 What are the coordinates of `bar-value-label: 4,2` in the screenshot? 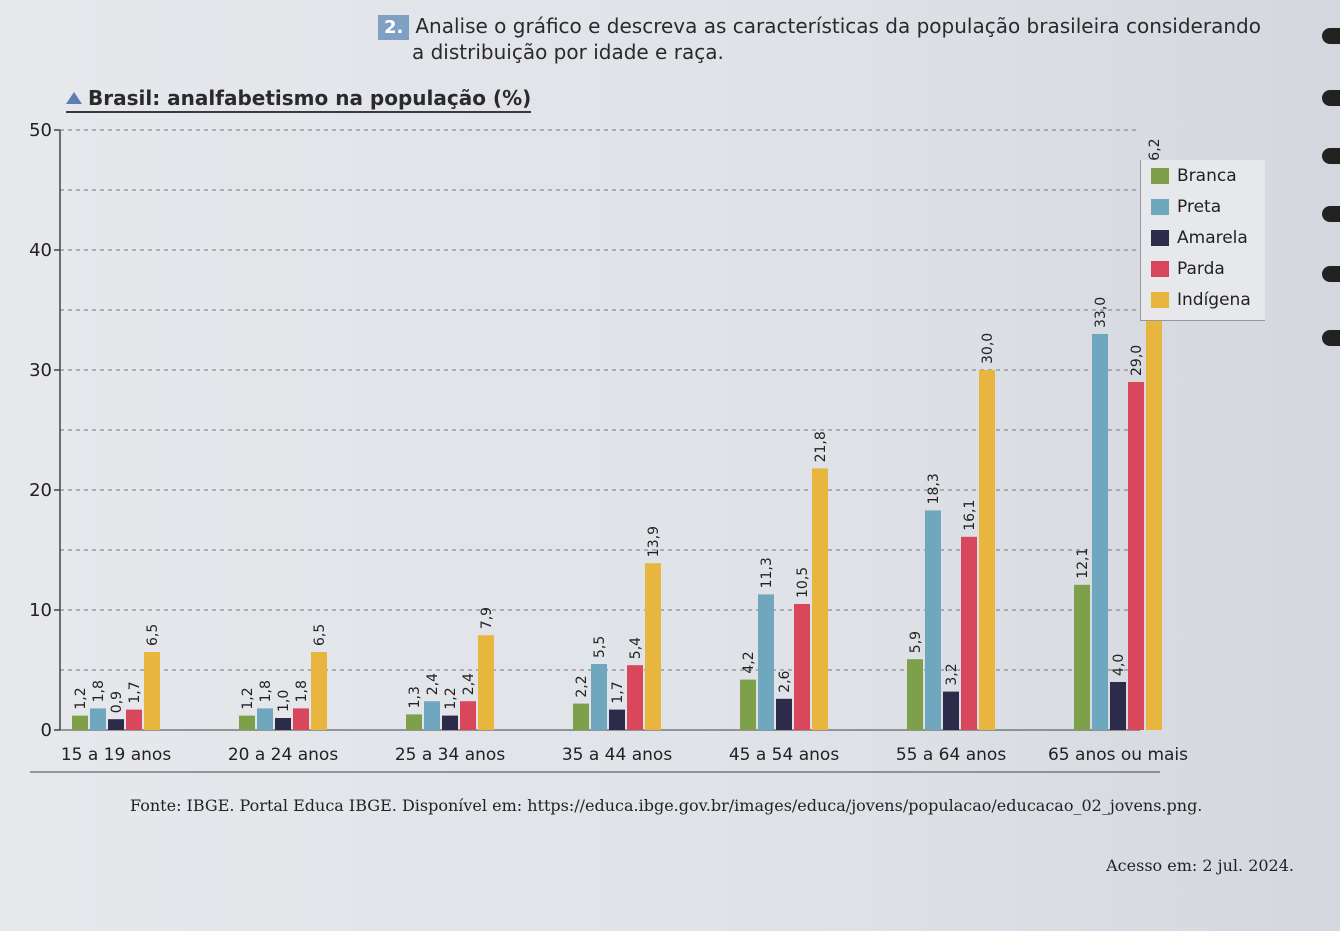 It's located at (749, 662).